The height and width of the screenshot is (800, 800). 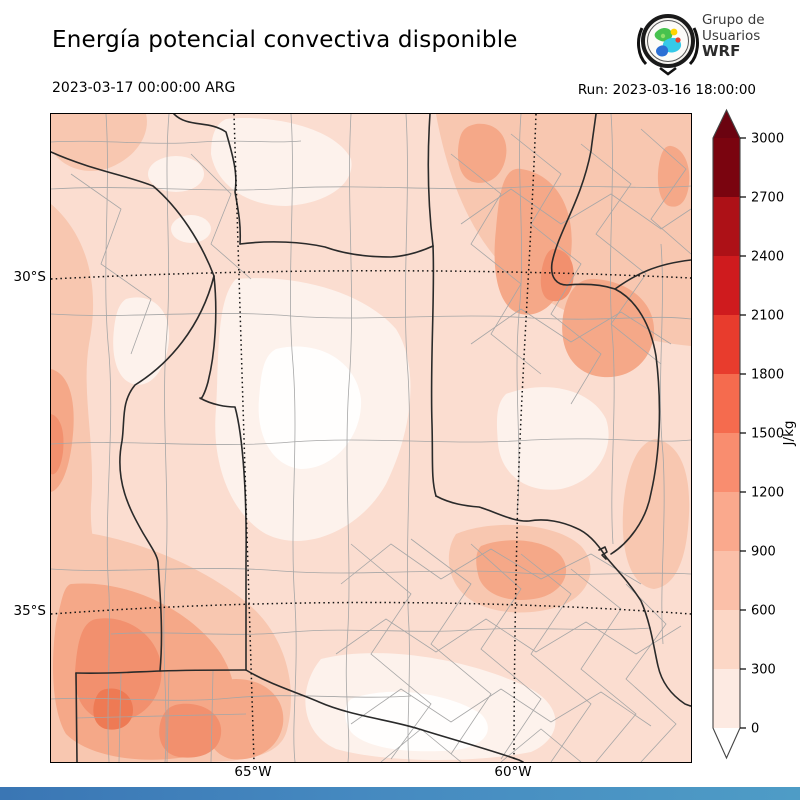 I want to click on logo-text: Grupo de Usuarios WRF, so click(x=733, y=36).